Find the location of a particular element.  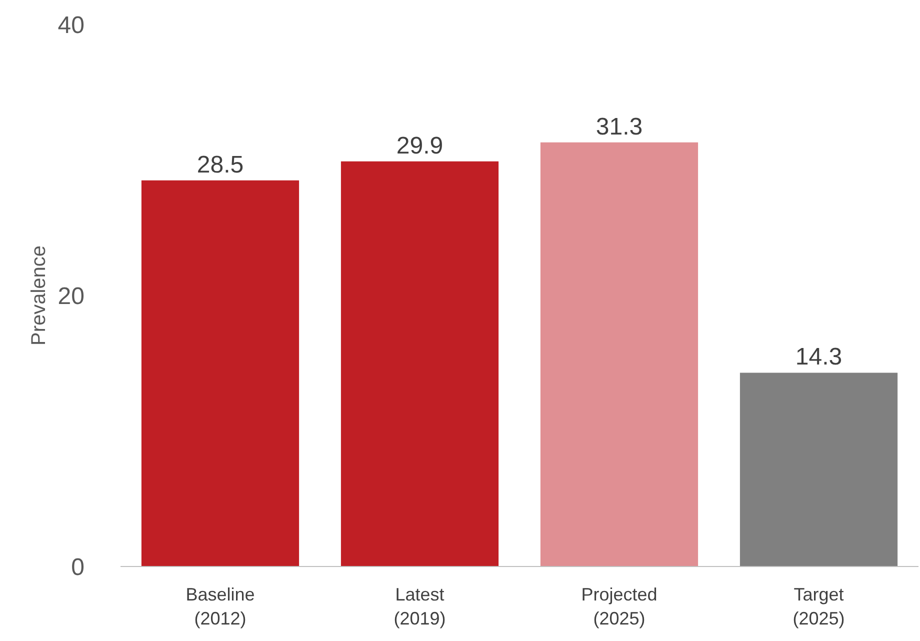

data-label: 28.5 is located at coordinates (220, 164).